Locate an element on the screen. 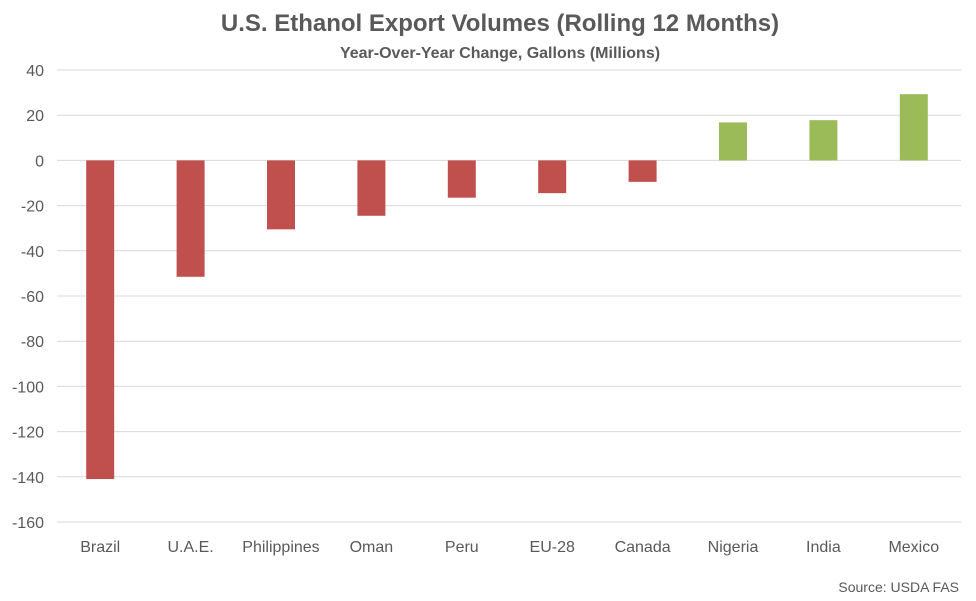 This screenshot has width=976, height=601. y-tick-label: -80 is located at coordinates (32, 342).